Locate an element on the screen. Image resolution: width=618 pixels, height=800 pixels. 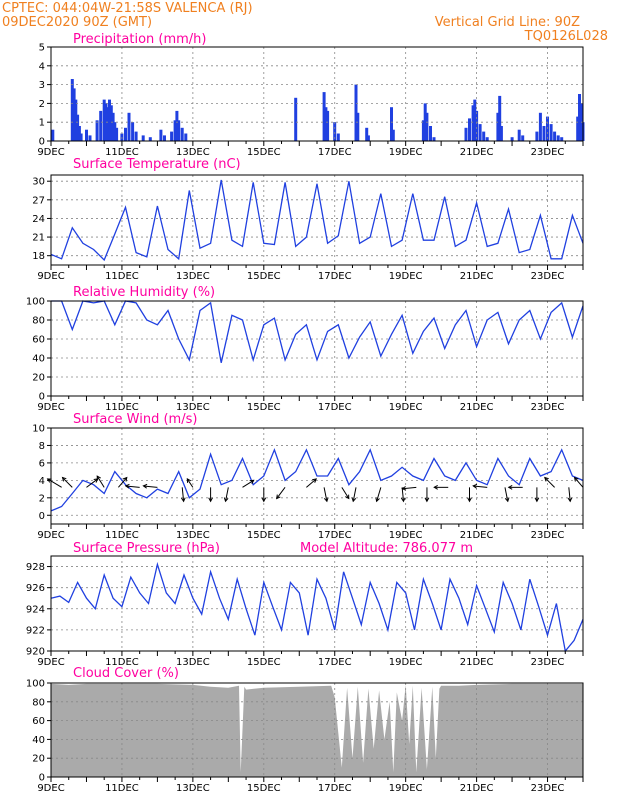
pres-ytick-1: 922 is located at coordinates (35, 630).